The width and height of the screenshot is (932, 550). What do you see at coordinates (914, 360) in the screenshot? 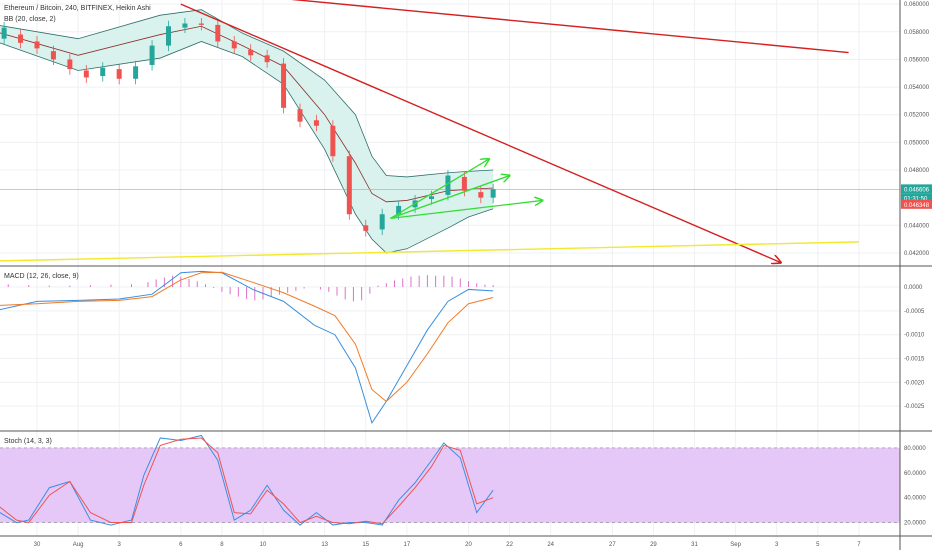
I see `macd-tick-label: -0.0015` at bounding box center [914, 360].